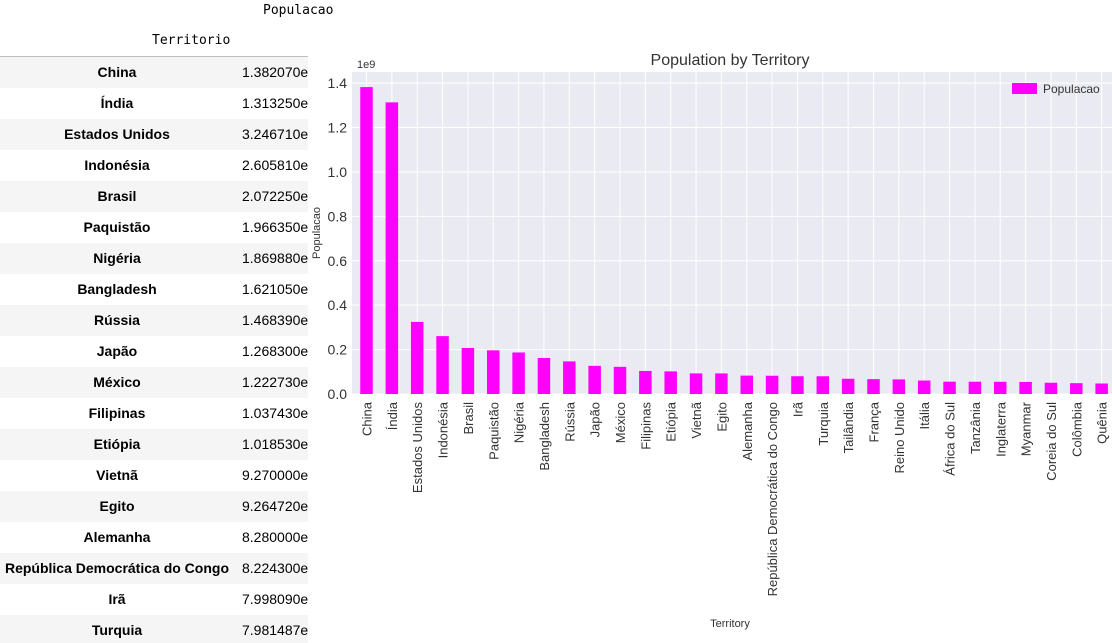 This screenshot has width=1112, height=643. I want to click on table-row: Vietnã 9.270000e, so click(154, 475).